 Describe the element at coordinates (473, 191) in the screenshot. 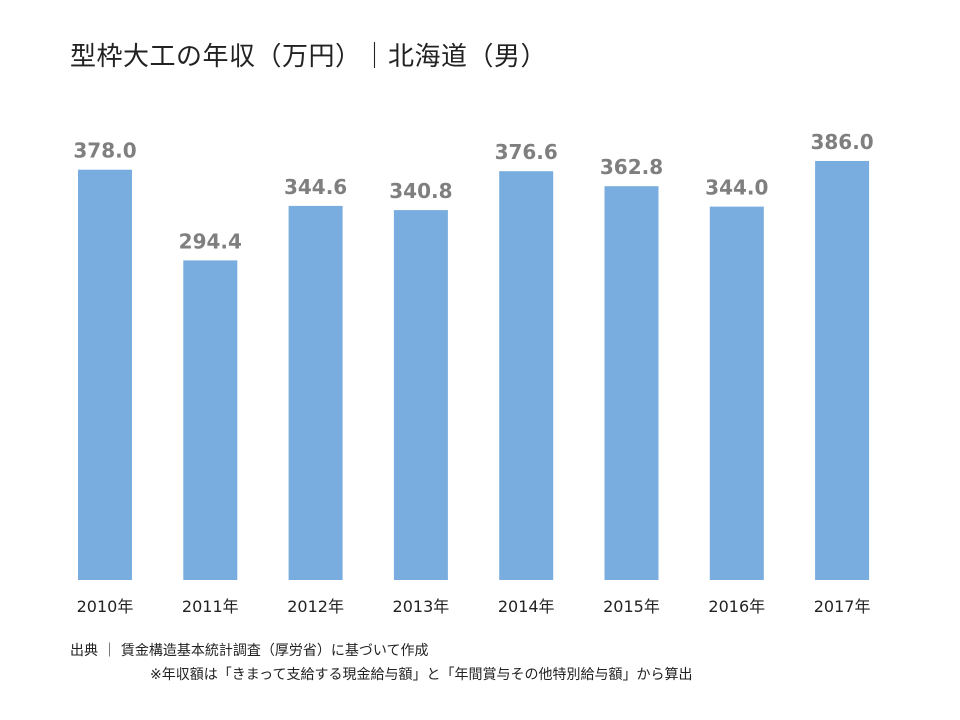

I see `value-labels-group: 378.0 294.4 344.6 340.8 376.6 362.8 344.0 386.0` at that location.